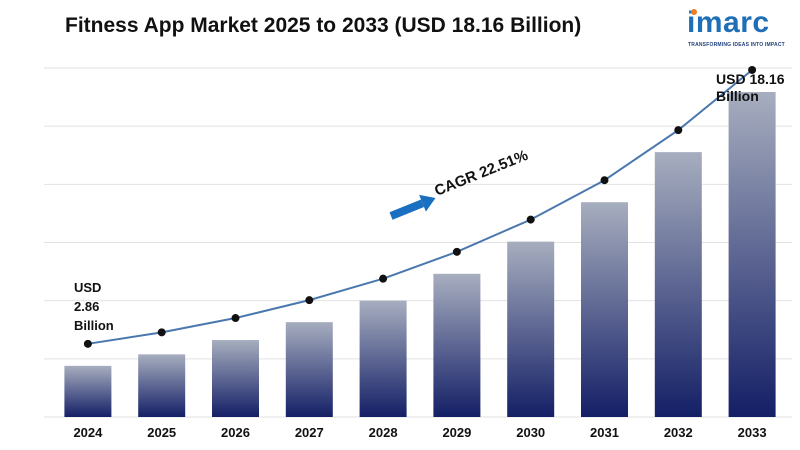 The height and width of the screenshot is (450, 800). I want to click on x-tick-label: 2028, so click(383, 432).